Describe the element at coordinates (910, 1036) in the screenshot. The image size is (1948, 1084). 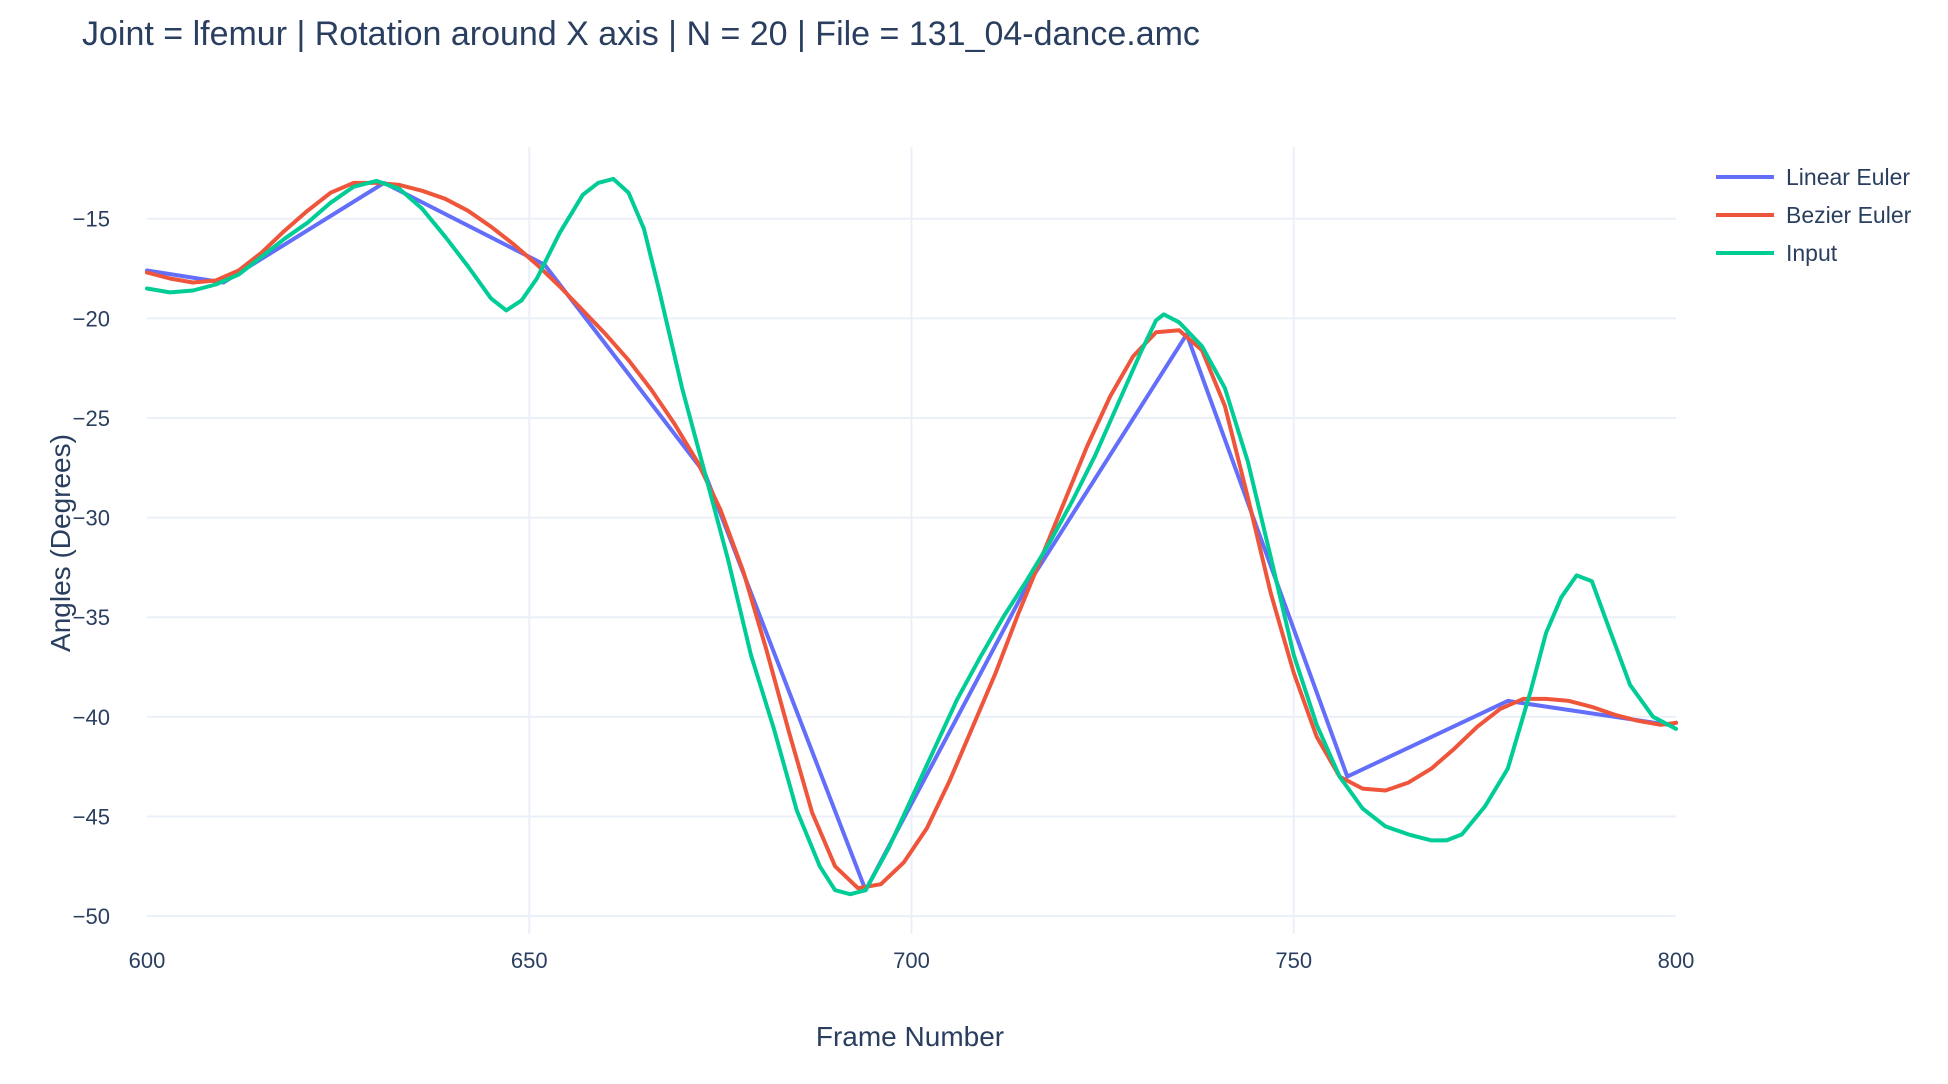
I see `x-axis-label: Frame Number` at that location.